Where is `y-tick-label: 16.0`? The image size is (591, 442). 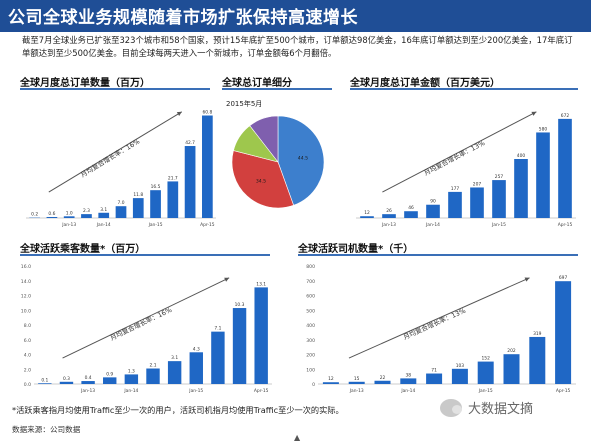 y-tick-label: 16.0 is located at coordinates (26, 267).